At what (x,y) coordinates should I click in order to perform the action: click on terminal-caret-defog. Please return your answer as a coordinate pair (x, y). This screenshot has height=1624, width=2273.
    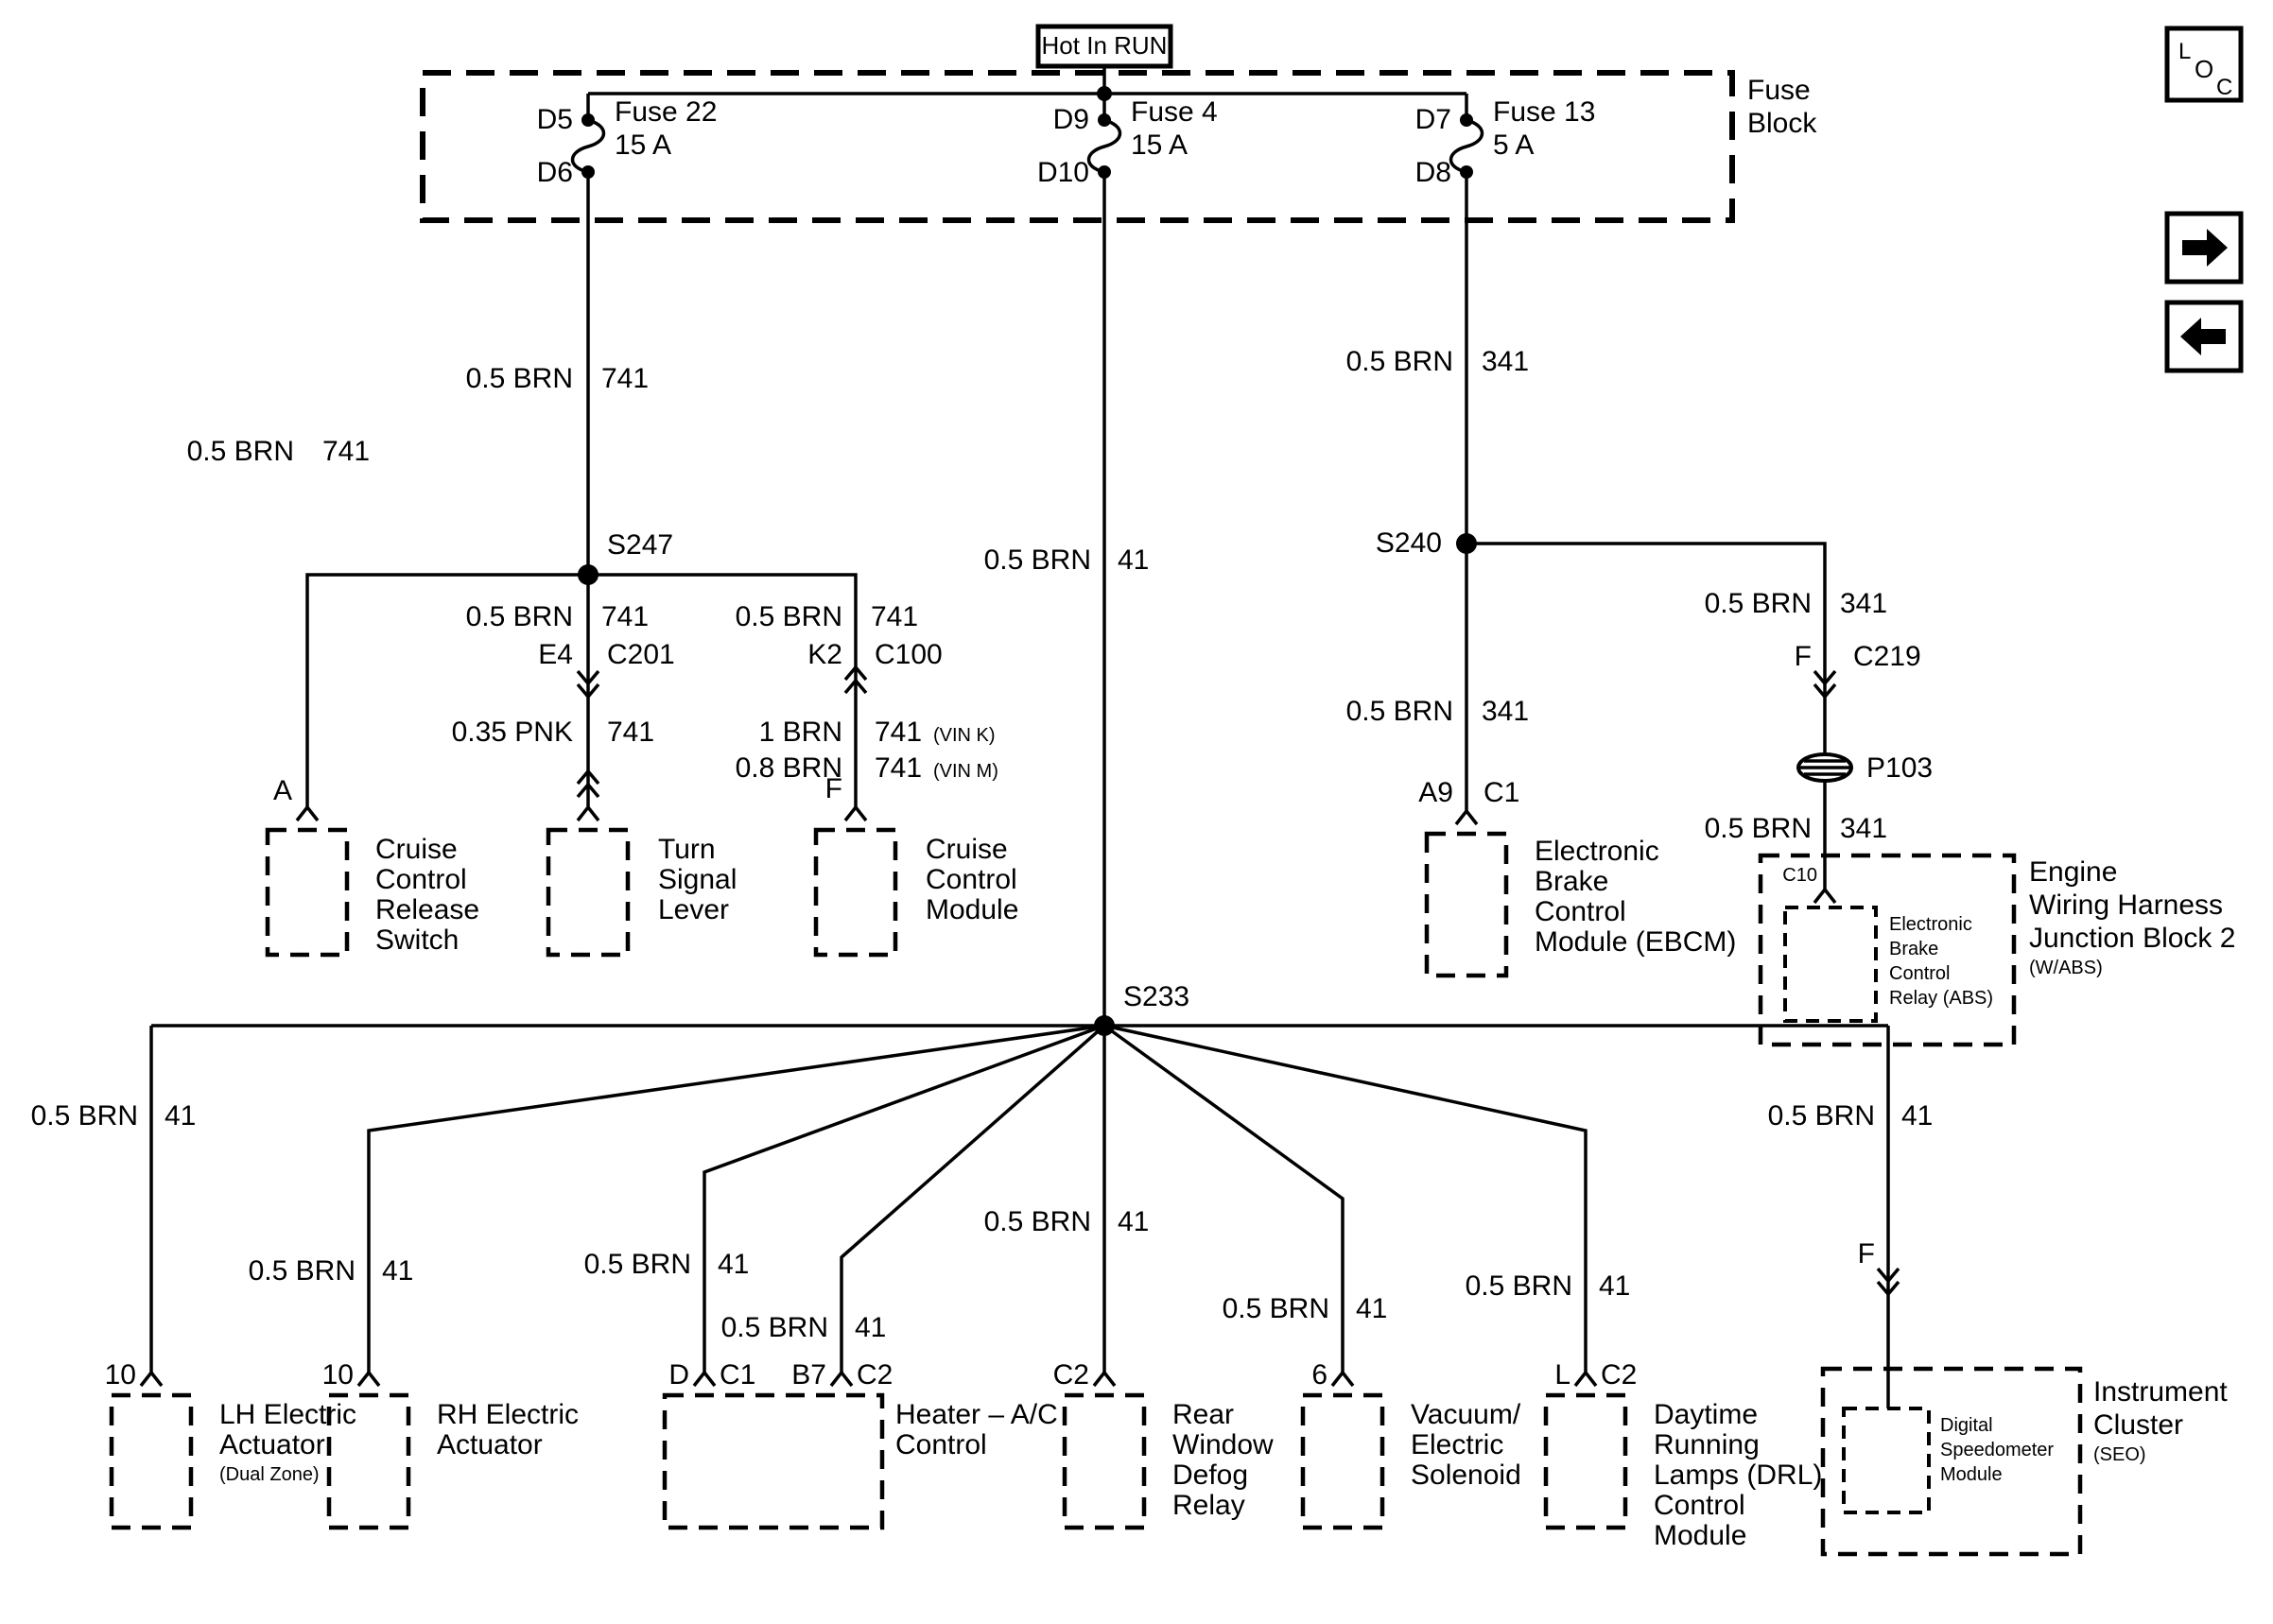
    Looking at the image, I should click on (1104, 1379).